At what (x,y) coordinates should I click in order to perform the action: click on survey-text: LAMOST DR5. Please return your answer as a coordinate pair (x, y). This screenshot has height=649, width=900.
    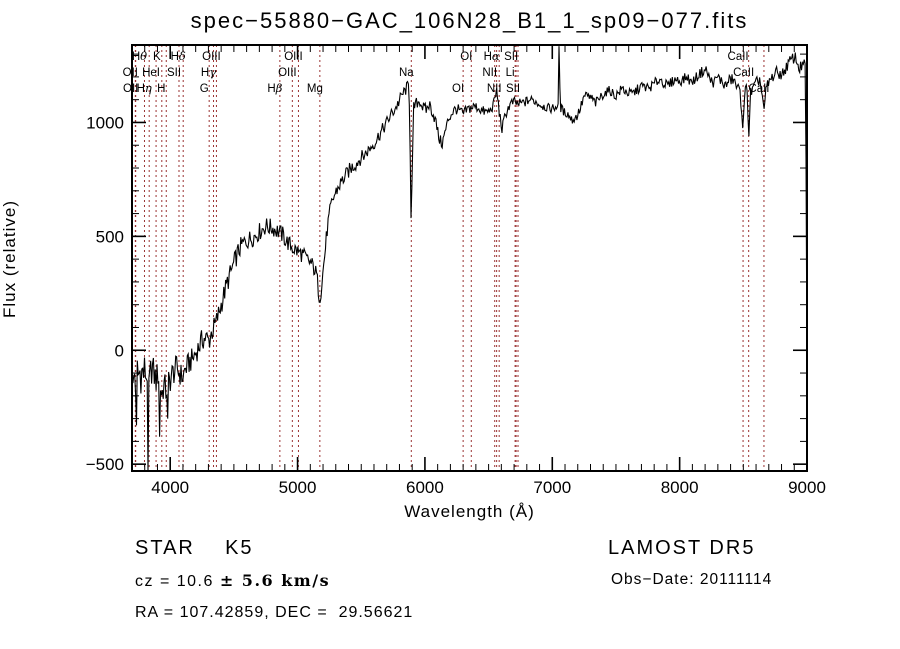
    Looking at the image, I should click on (682, 548).